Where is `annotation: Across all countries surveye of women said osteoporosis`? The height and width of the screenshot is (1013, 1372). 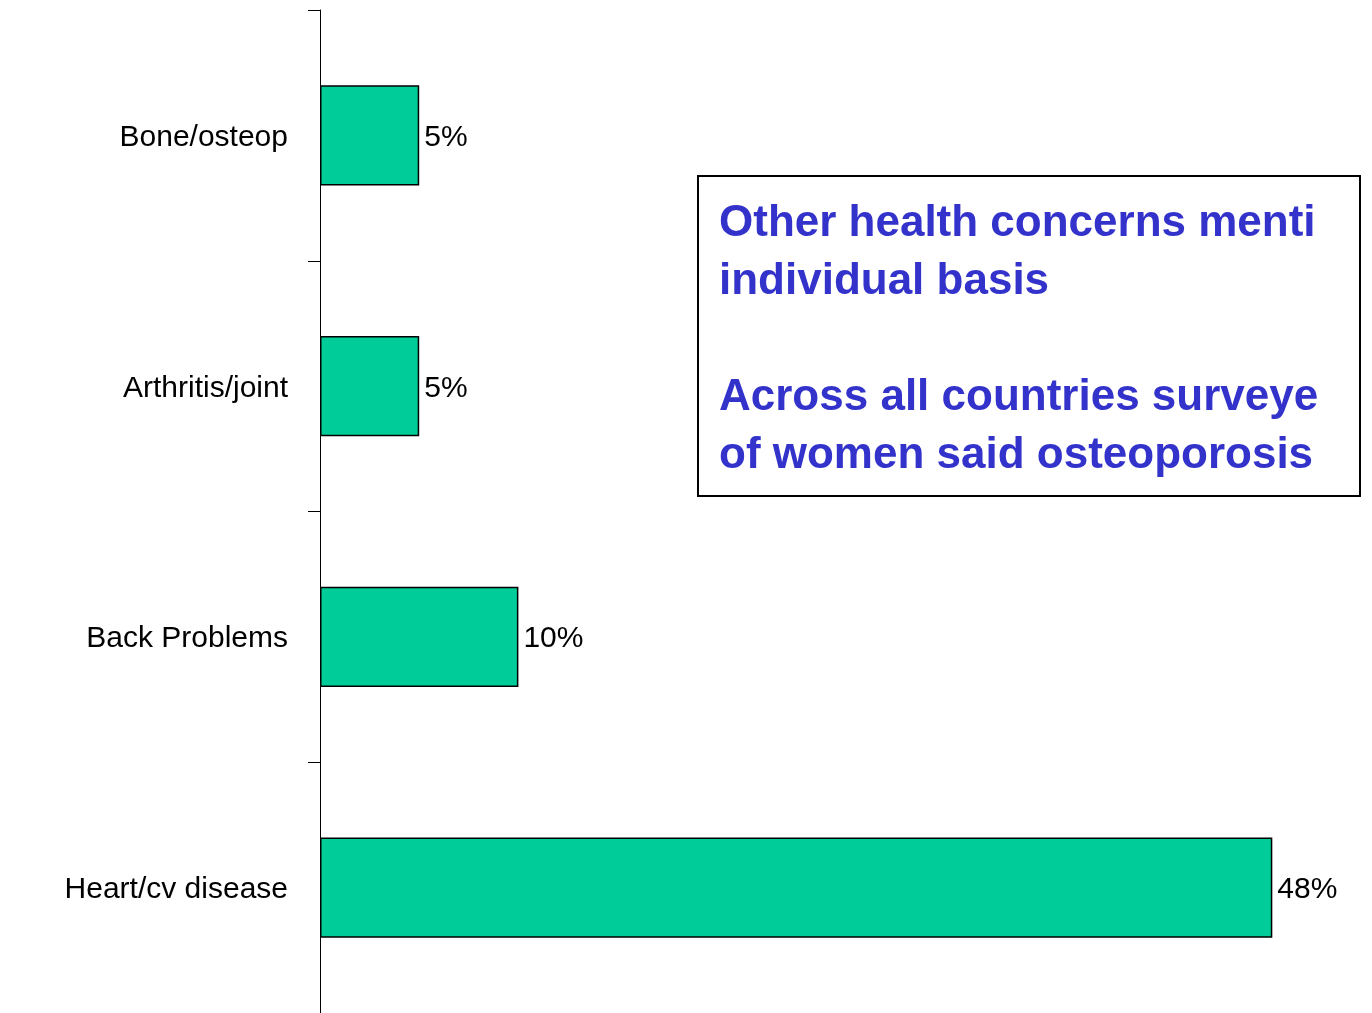
annotation: Across all countries surveye of women said osteoporosis is located at coordinates (1025, 423).